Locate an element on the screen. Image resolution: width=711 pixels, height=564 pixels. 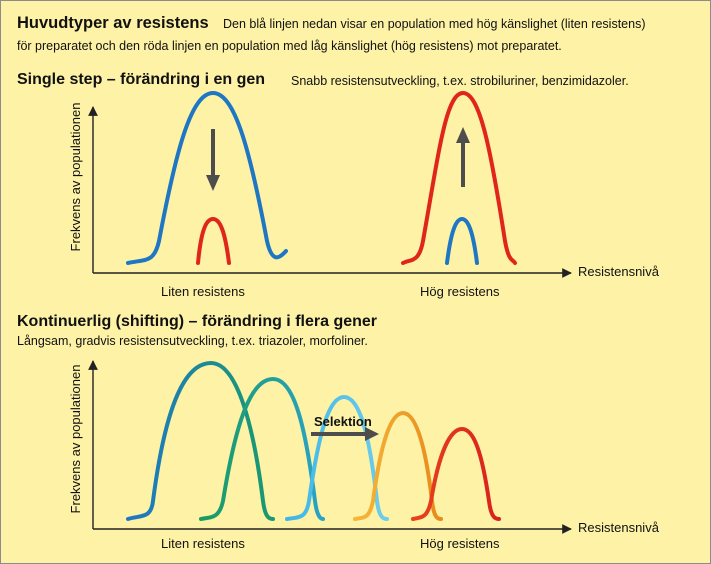
s1-right-red-curve is located at coordinates (459, 177).